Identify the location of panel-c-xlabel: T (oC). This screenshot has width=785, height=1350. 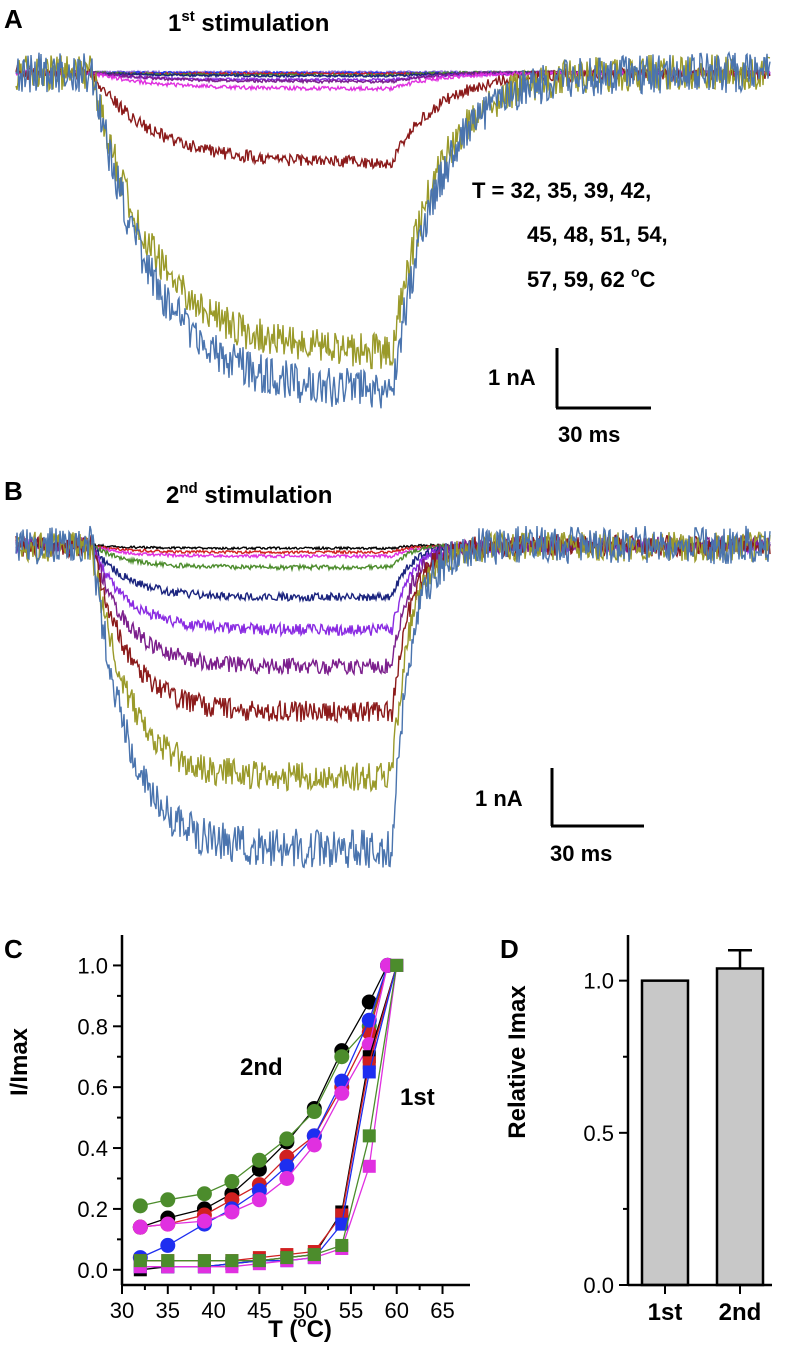
(300, 1328).